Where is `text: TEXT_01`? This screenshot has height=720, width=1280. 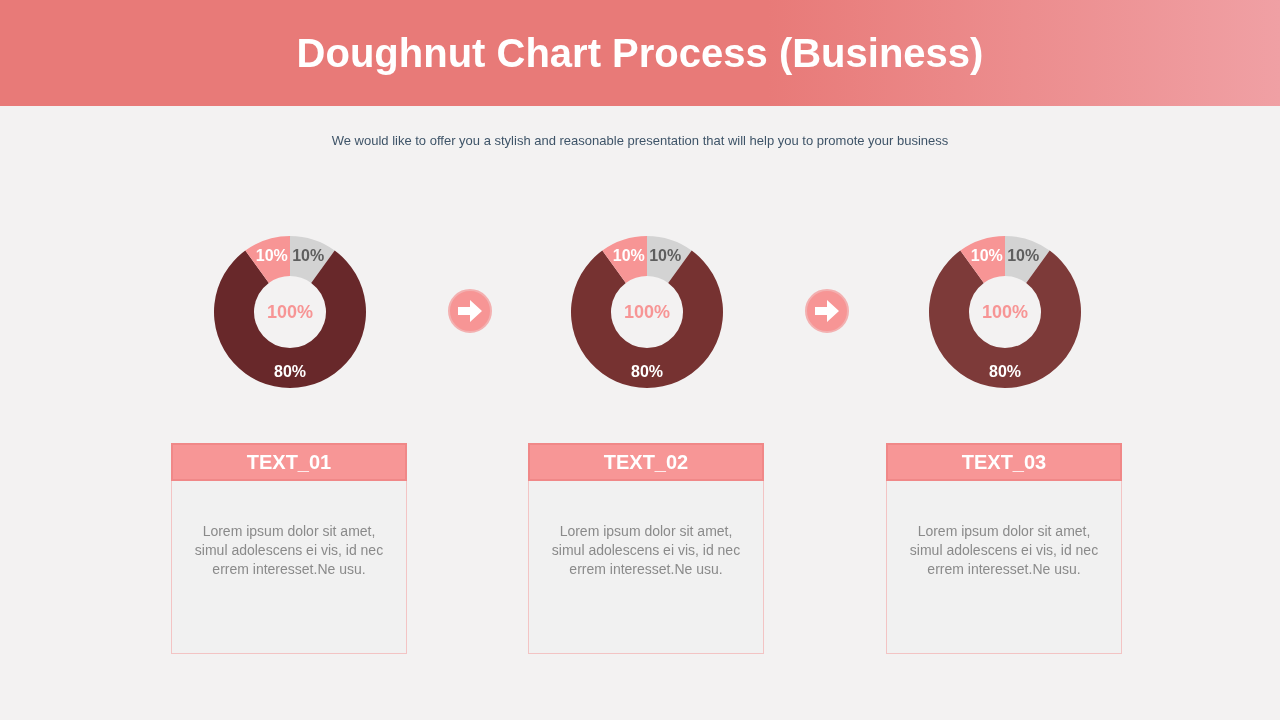 text: TEXT_01 is located at coordinates (289, 462).